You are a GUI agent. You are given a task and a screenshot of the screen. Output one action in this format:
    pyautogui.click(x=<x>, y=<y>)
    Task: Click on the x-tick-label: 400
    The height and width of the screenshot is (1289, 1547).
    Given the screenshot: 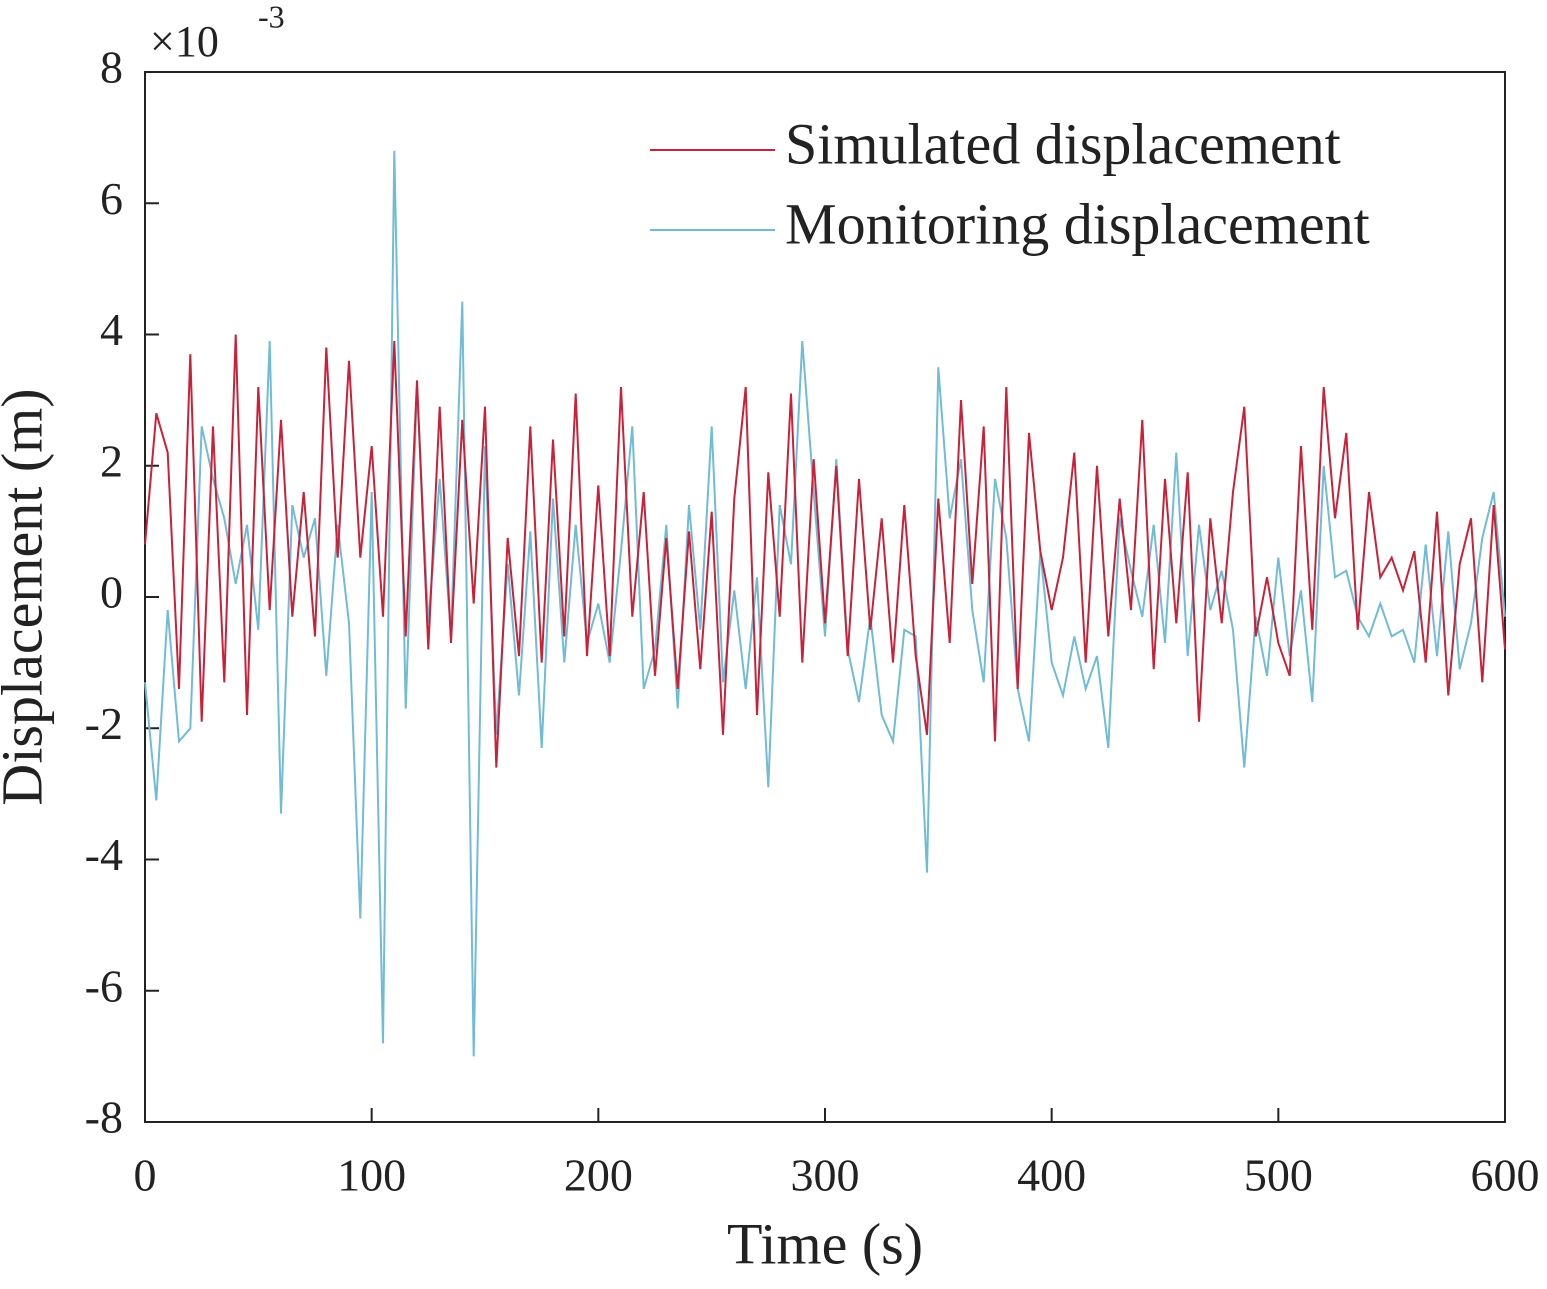 What is the action you would take?
    pyautogui.click(x=1051, y=1175)
    